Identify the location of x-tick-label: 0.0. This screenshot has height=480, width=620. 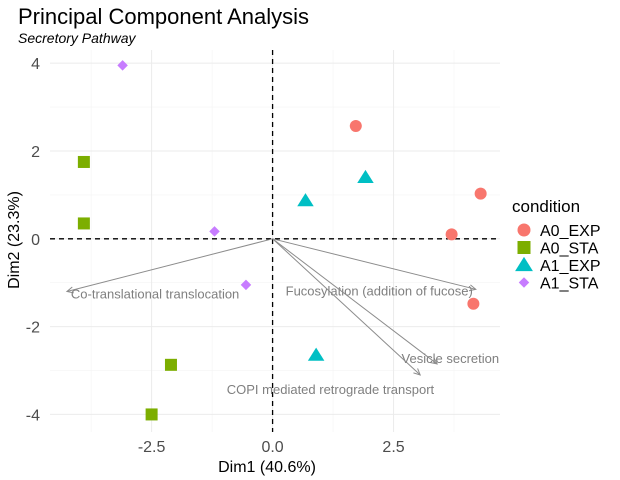
(272, 447).